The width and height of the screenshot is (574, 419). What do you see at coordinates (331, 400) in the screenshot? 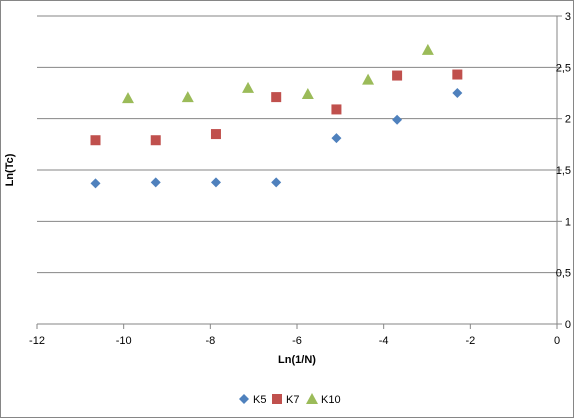
I see `legend-label-k10: K10` at bounding box center [331, 400].